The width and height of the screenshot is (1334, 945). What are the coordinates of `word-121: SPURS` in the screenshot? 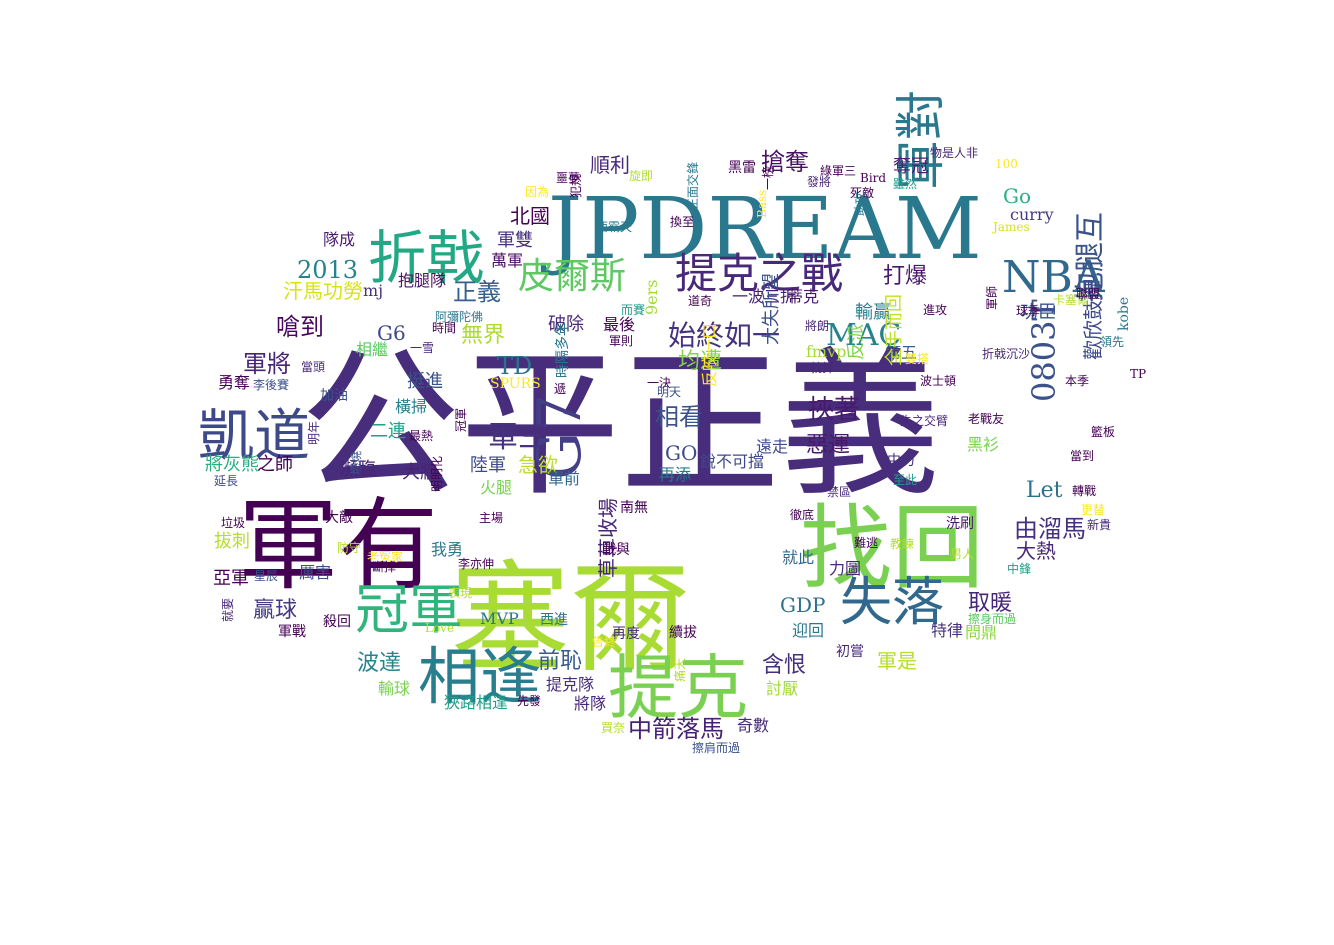 It's located at (515, 384).